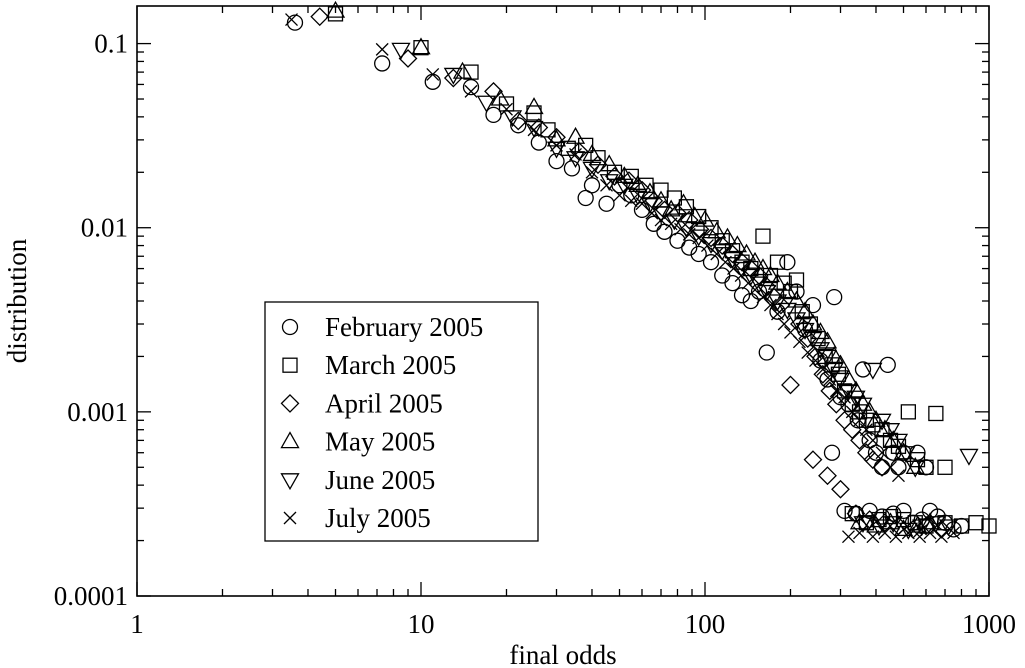 This screenshot has height=668, width=1025. Describe the element at coordinates (390, 365) in the screenshot. I see `legend-label: March 2005` at that location.